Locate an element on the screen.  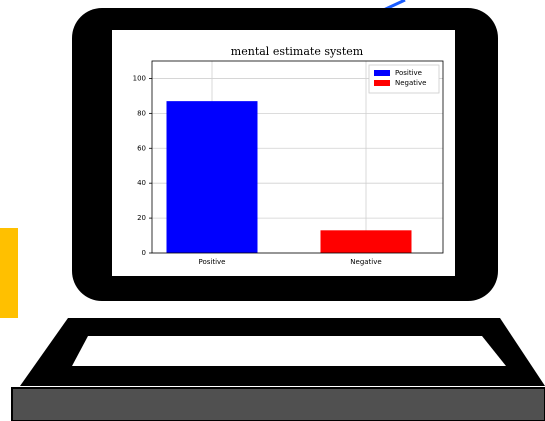
y-tick-label: 0 is located at coordinates (144, 253).